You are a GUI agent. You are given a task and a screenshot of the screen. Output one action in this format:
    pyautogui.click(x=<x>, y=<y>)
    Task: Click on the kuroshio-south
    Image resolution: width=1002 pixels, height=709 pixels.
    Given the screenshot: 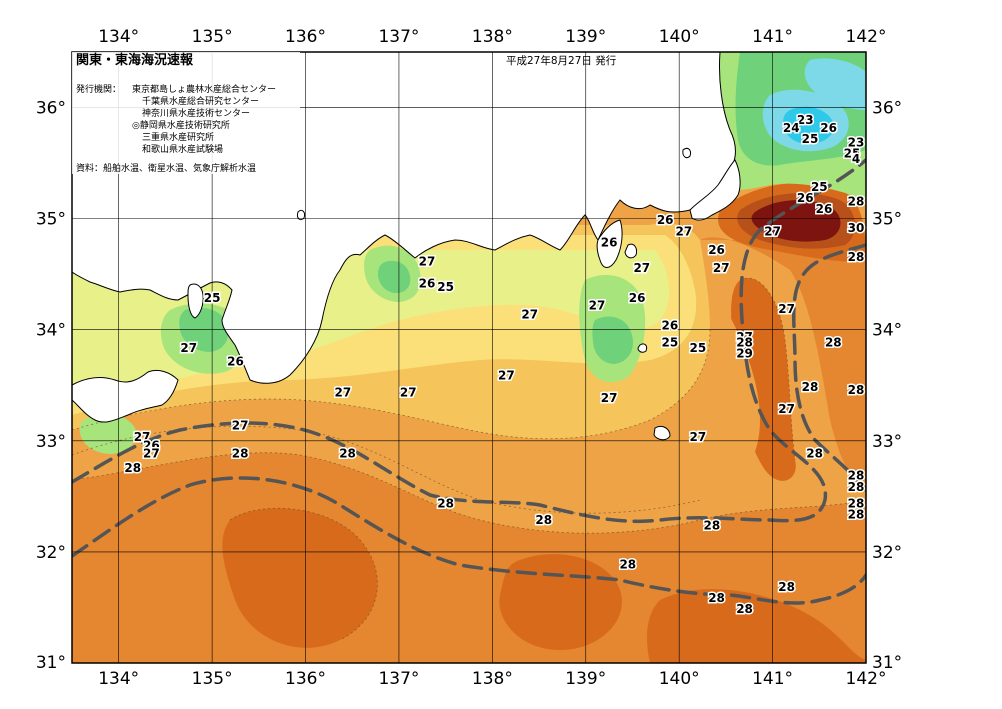 What is the action you would take?
    pyautogui.click(x=469, y=540)
    